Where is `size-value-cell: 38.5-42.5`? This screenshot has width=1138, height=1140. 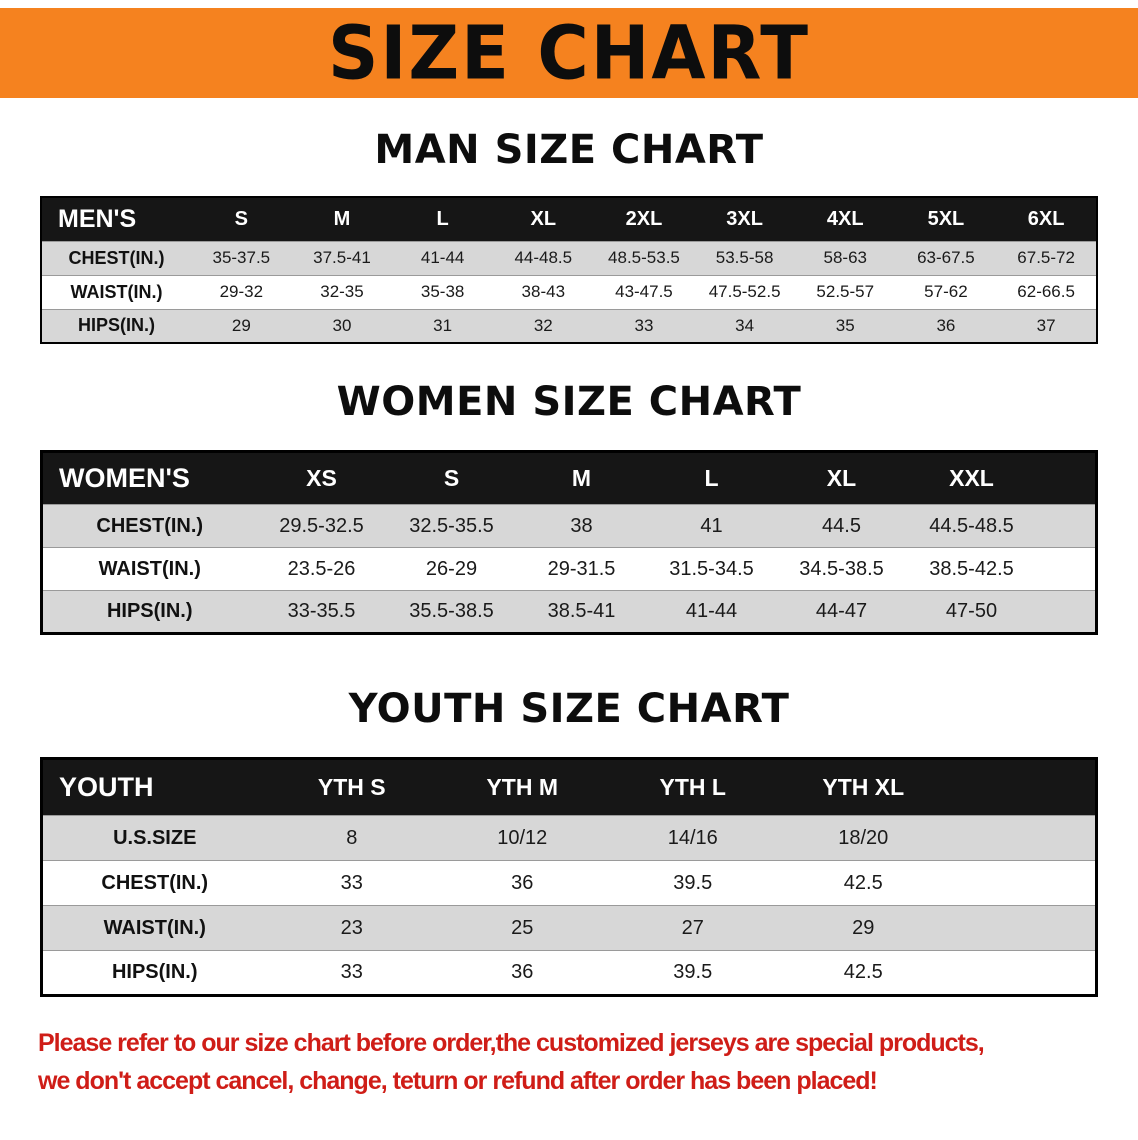
size-value-cell: 38.5-42.5 is located at coordinates (971, 568).